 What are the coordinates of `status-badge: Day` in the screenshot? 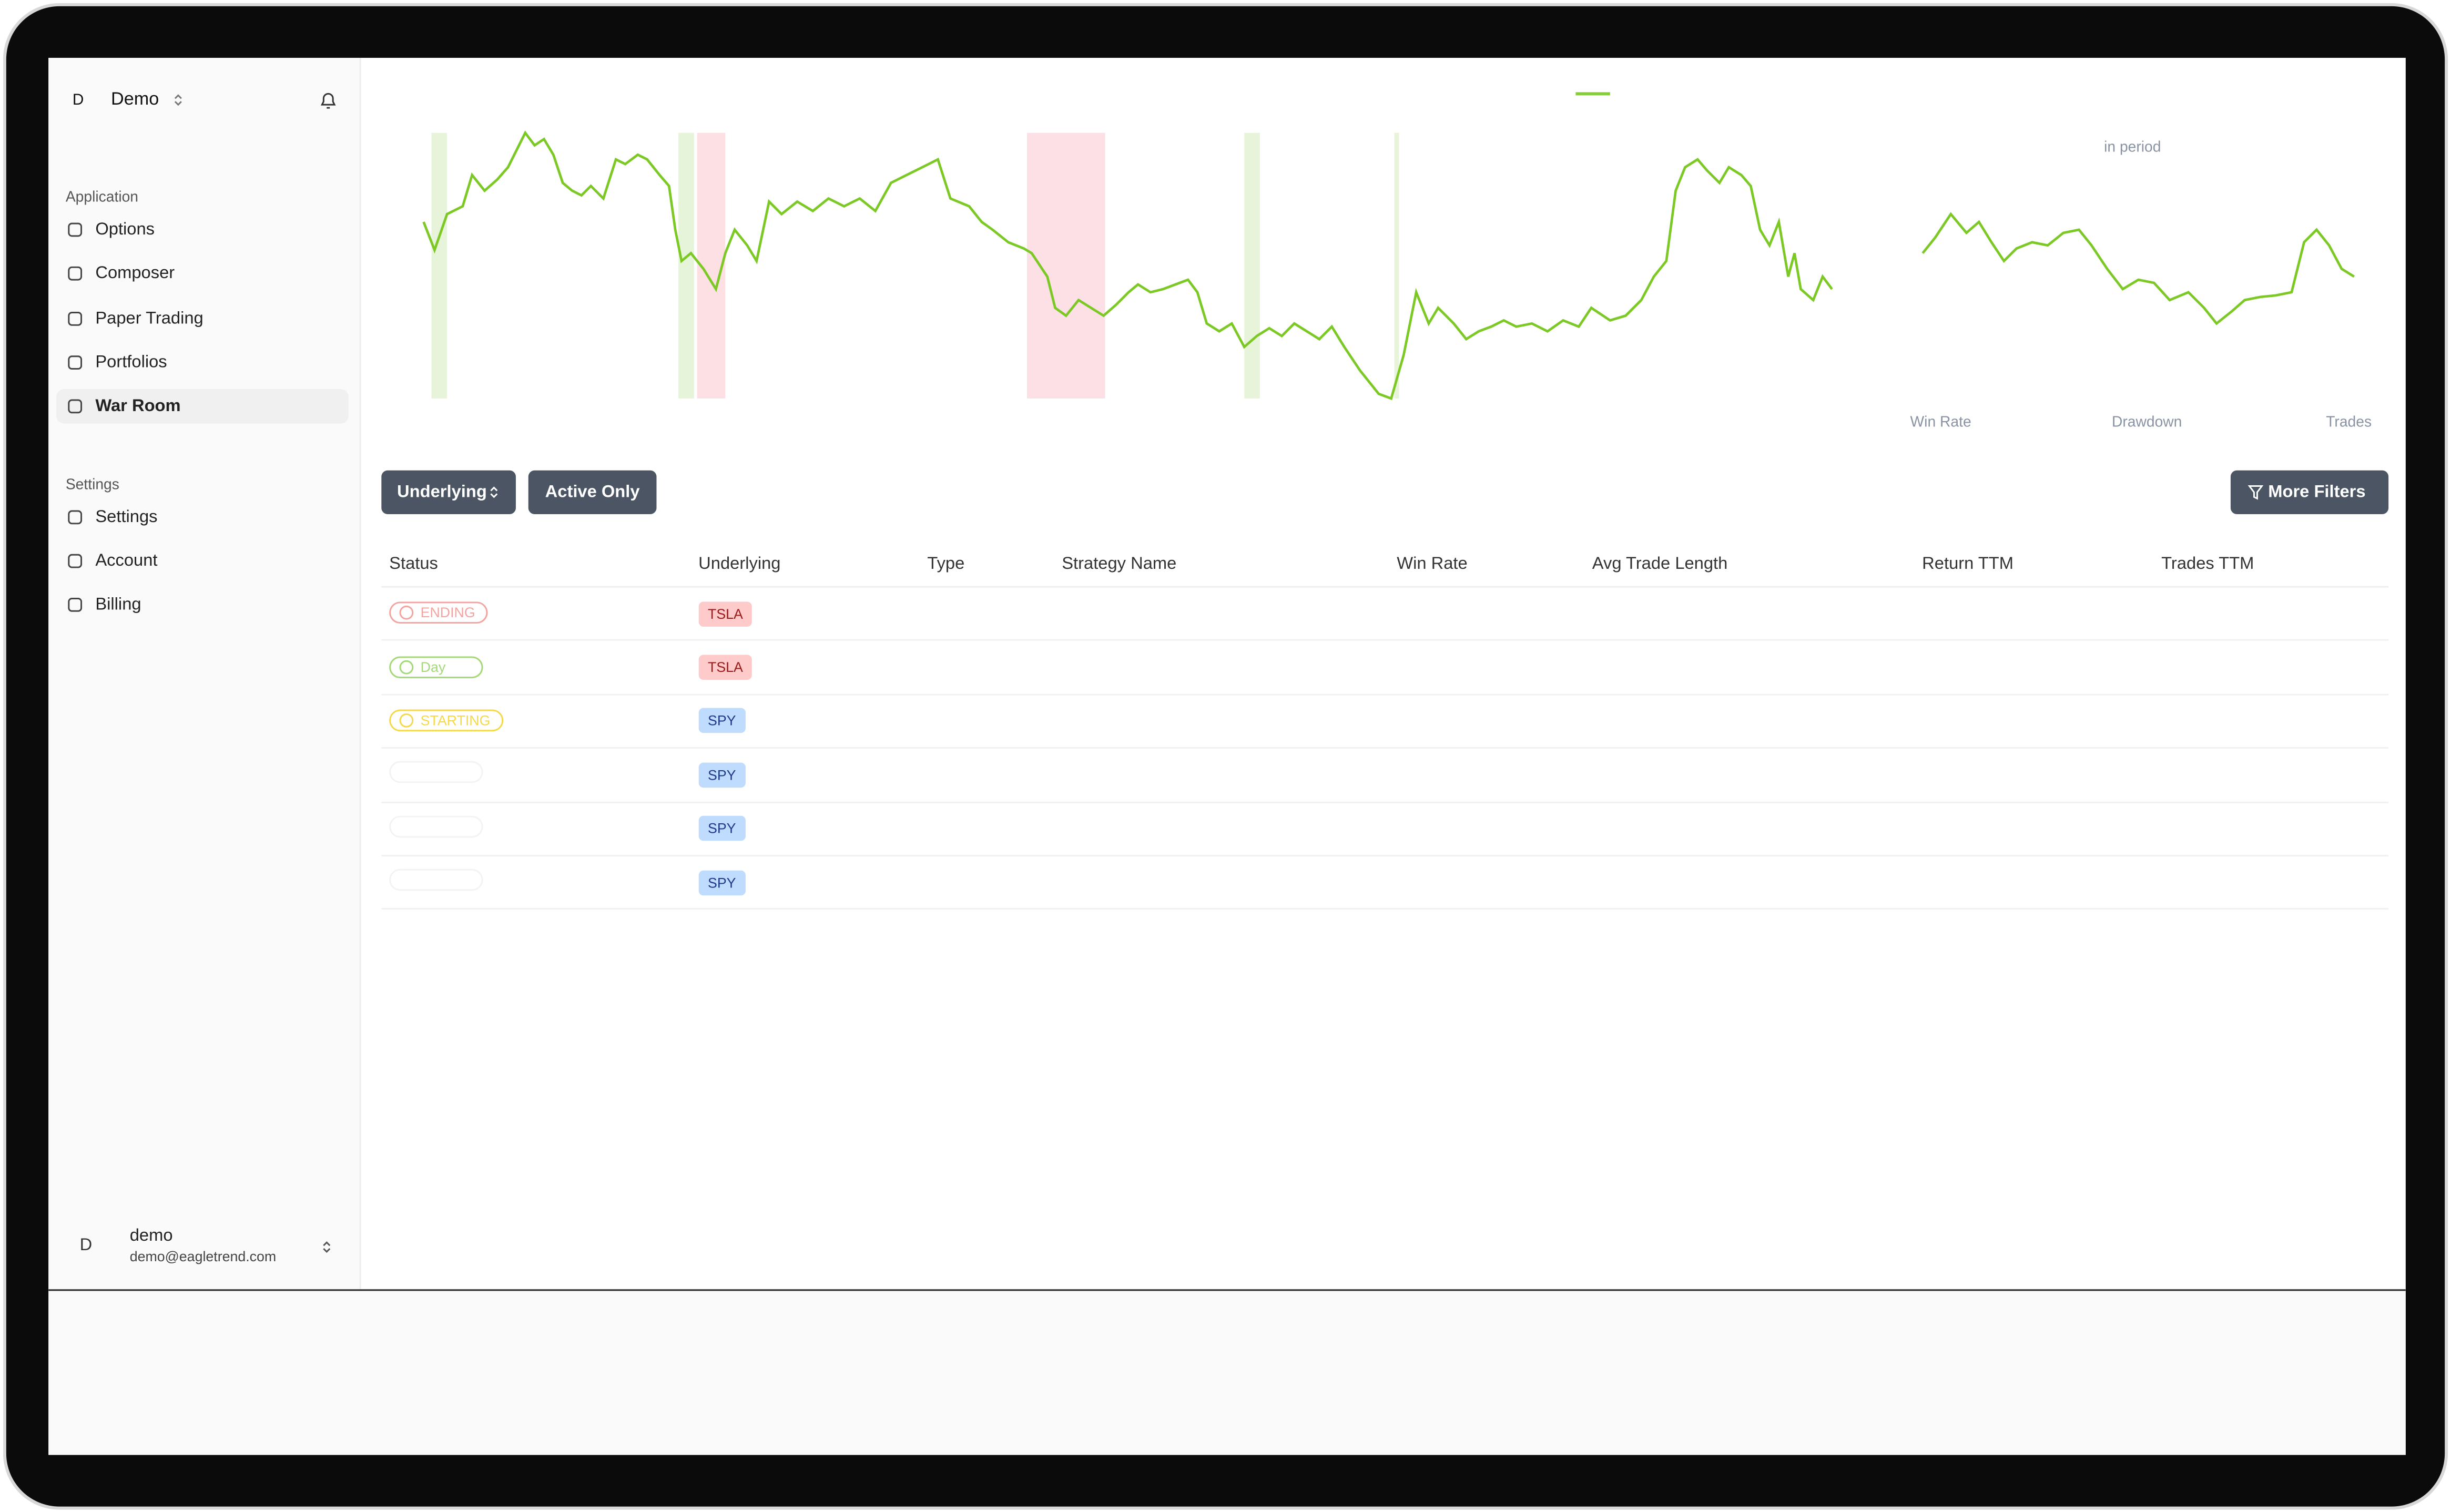 It's located at (436, 667).